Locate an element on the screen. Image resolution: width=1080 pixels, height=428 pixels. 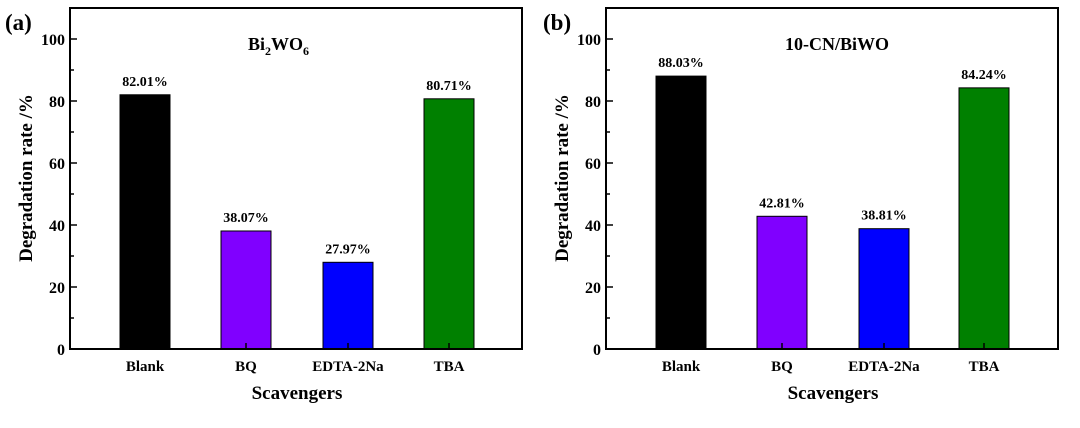
x-tick-label-b-edta-2na: EDTA-2Na is located at coordinates (884, 367).